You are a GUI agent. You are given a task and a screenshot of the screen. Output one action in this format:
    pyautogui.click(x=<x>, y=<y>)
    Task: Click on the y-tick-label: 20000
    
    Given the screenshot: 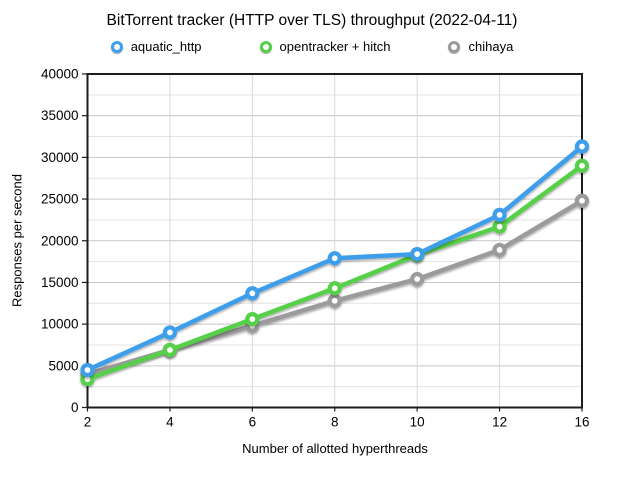 What is the action you would take?
    pyautogui.click(x=60, y=240)
    